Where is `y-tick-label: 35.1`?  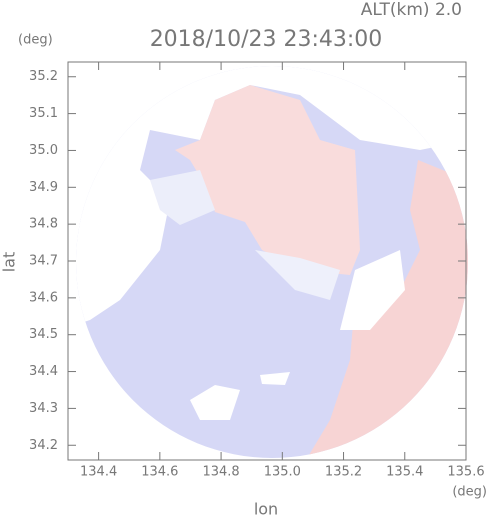 y-tick-label: 35.1 is located at coordinates (43, 113).